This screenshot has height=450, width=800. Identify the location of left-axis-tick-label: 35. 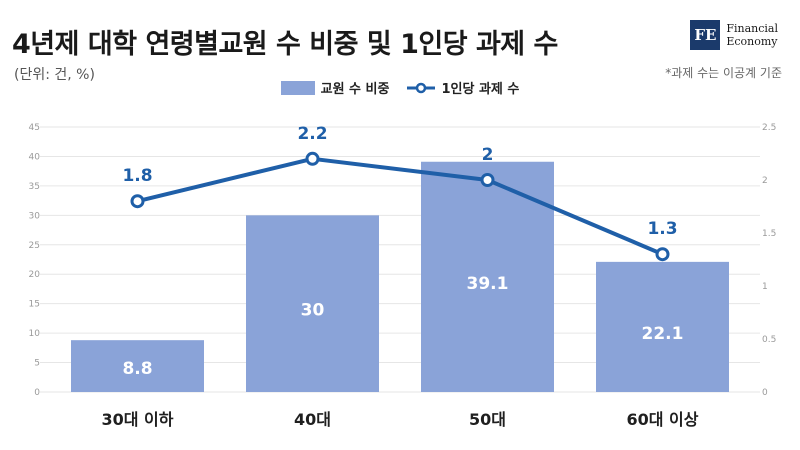
(34, 187).